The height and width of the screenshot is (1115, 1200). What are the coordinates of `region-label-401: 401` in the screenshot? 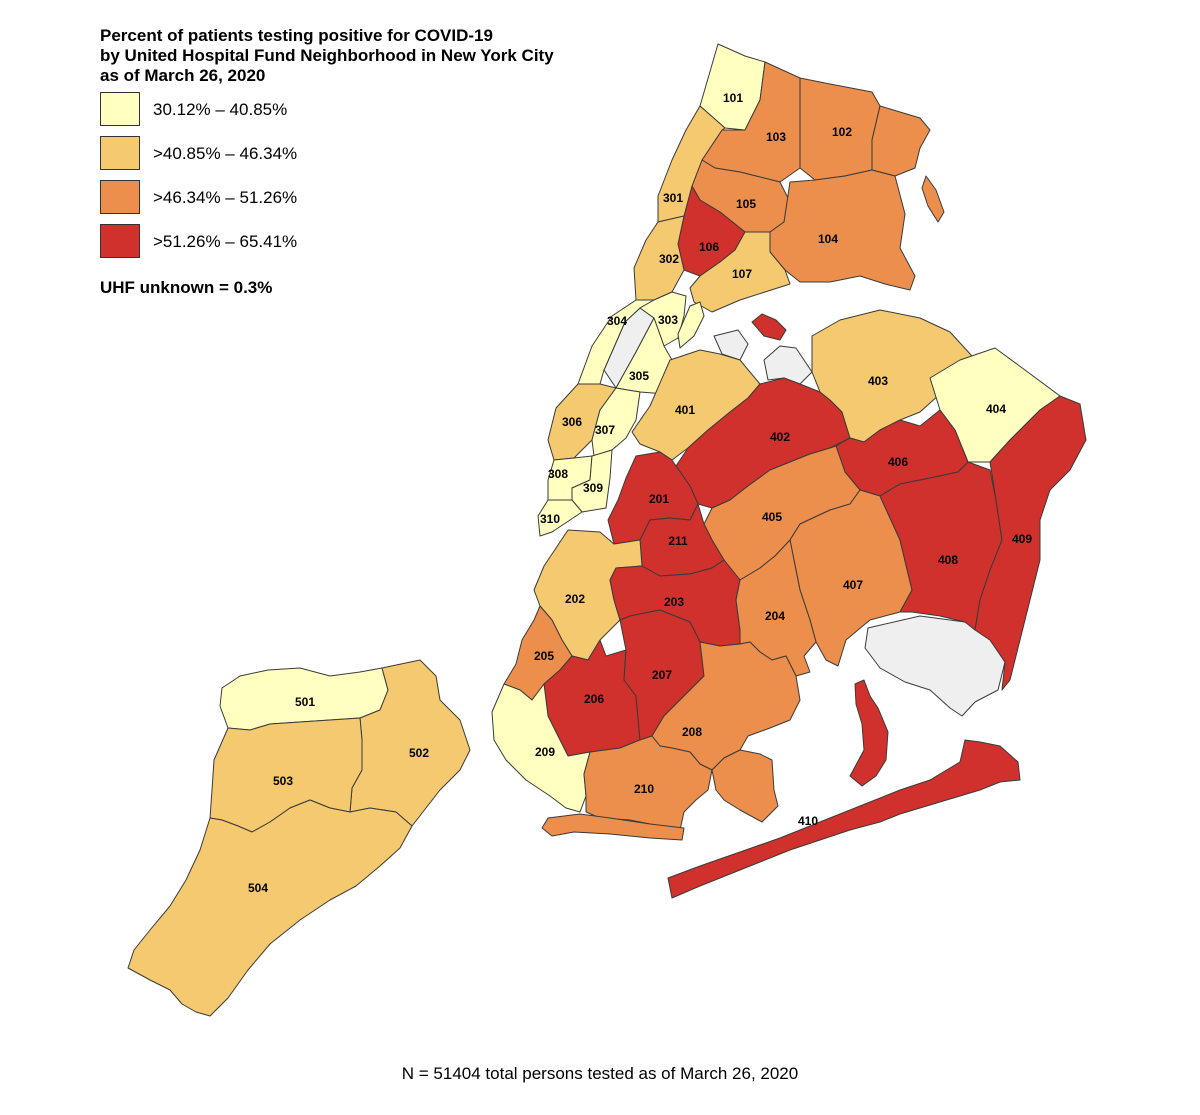 It's located at (685, 410).